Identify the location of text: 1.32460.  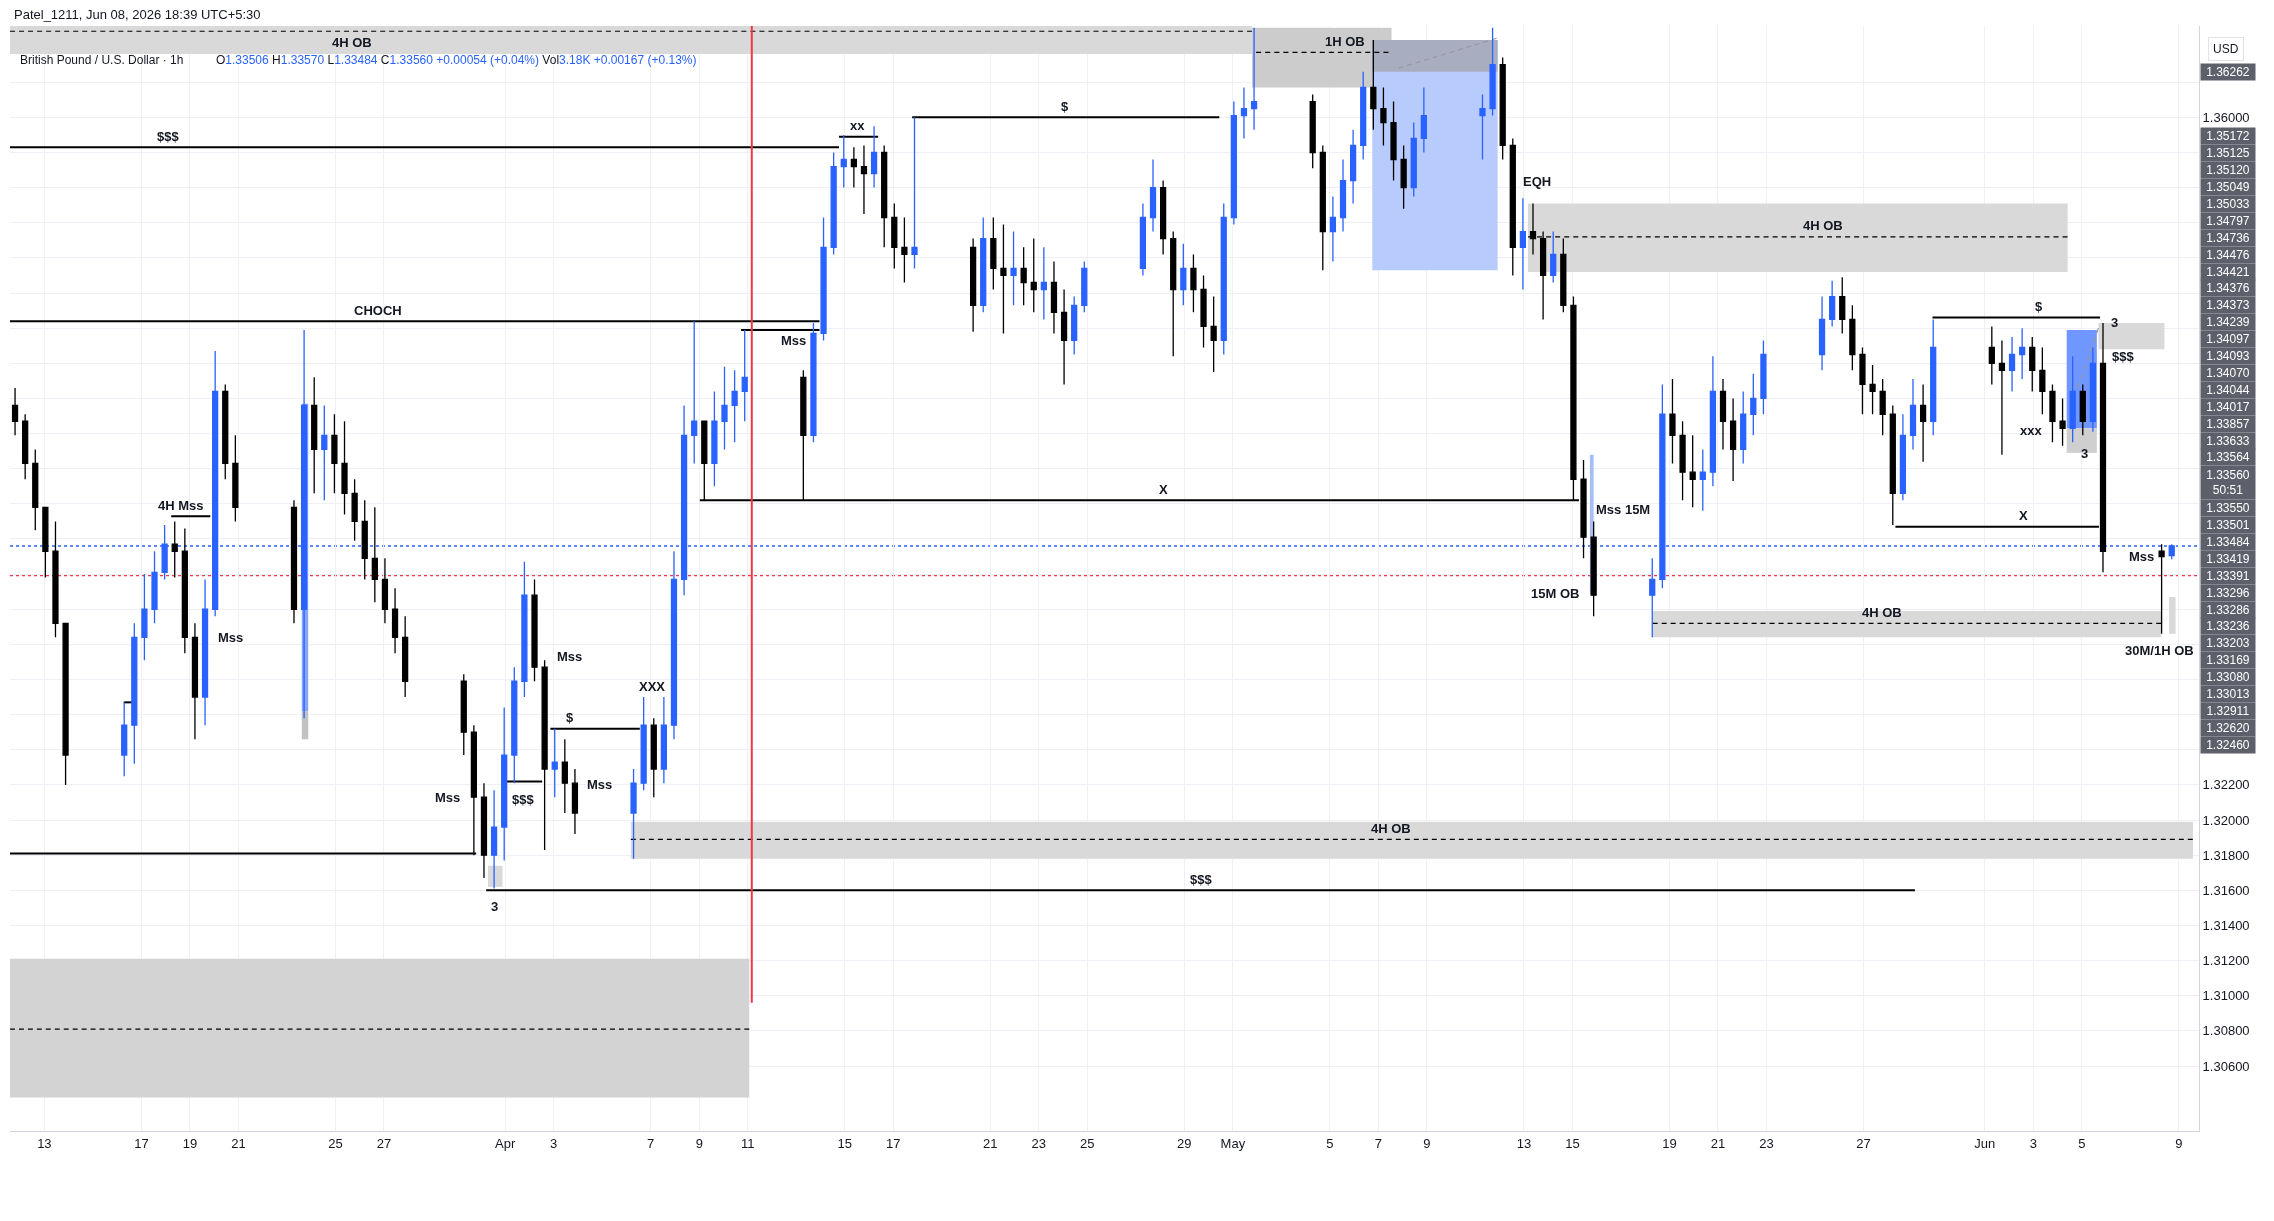
(2228, 744).